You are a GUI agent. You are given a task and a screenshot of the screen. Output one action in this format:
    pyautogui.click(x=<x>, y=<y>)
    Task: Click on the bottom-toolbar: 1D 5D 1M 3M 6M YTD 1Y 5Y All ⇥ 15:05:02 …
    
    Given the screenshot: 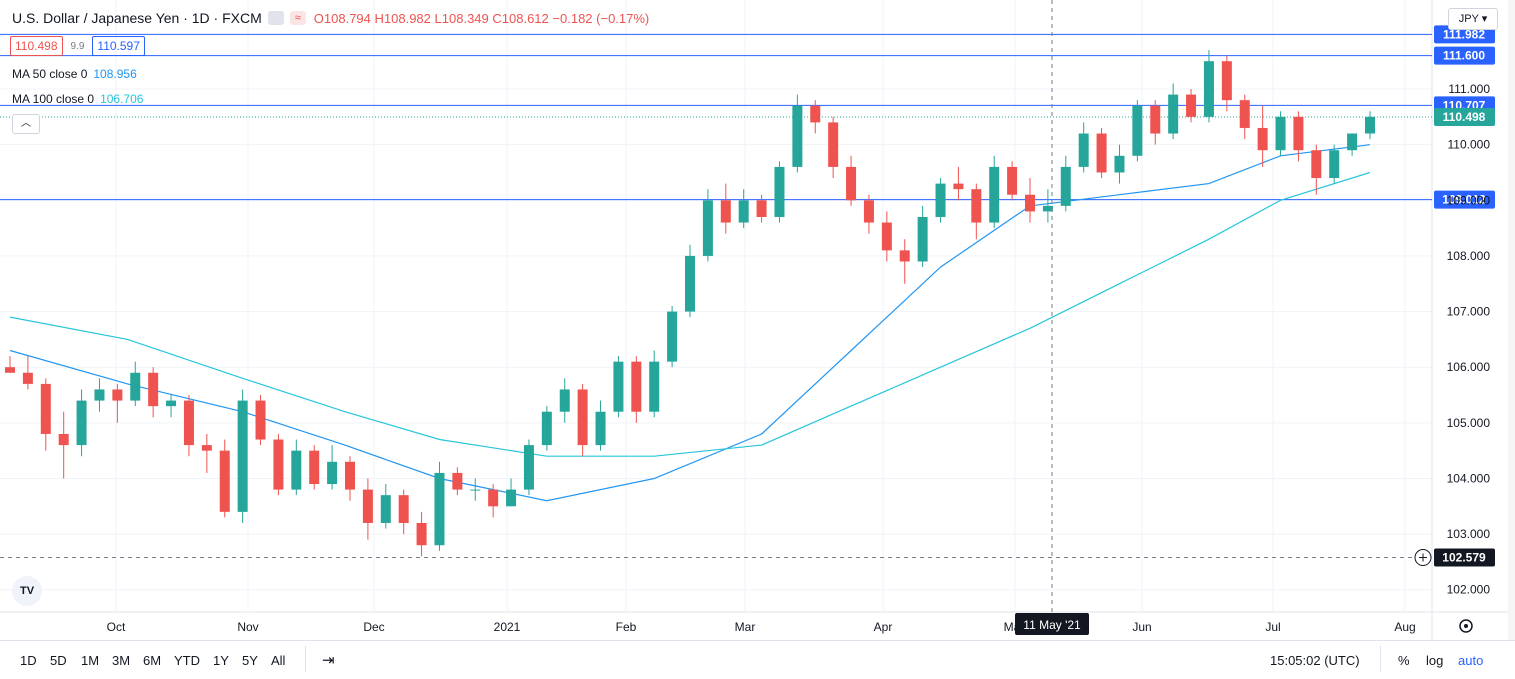 What is the action you would take?
    pyautogui.click(x=757, y=659)
    